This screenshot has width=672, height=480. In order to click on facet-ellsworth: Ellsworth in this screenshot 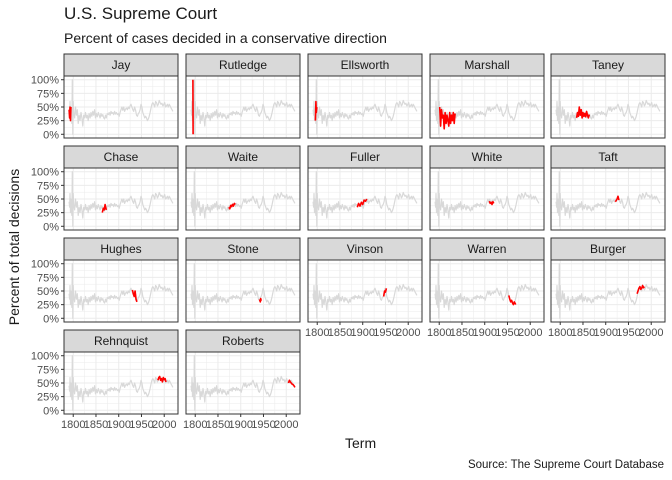, I will do `click(365, 96)`.